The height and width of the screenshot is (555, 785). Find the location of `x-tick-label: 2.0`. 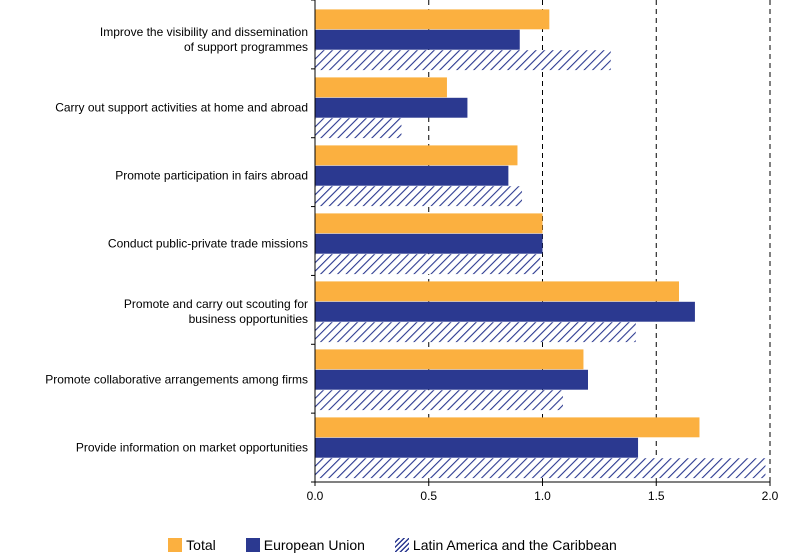

x-tick-label: 2.0 is located at coordinates (770, 496).